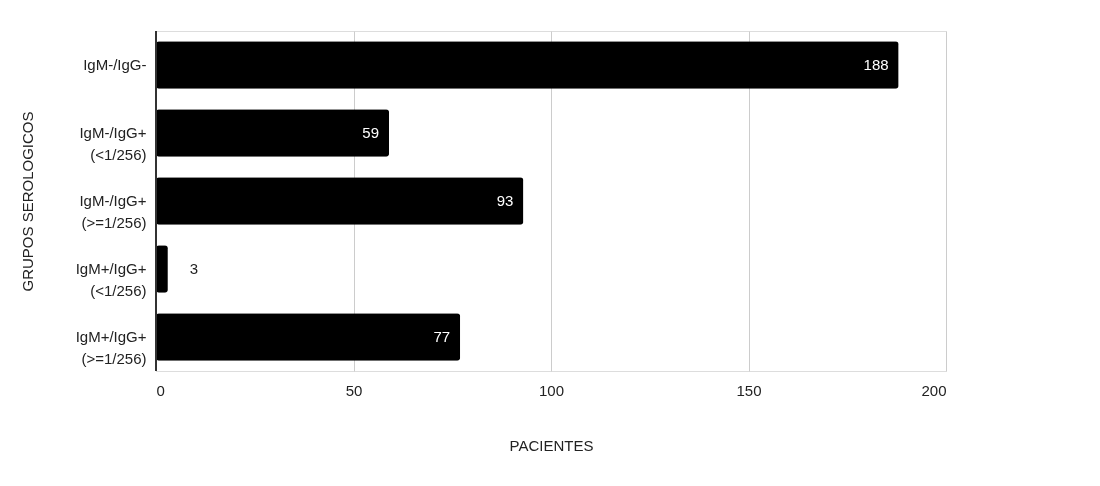 Image resolution: width=1100 pixels, height=486 pixels. What do you see at coordinates (194, 268) in the screenshot?
I see `data-label: 3` at bounding box center [194, 268].